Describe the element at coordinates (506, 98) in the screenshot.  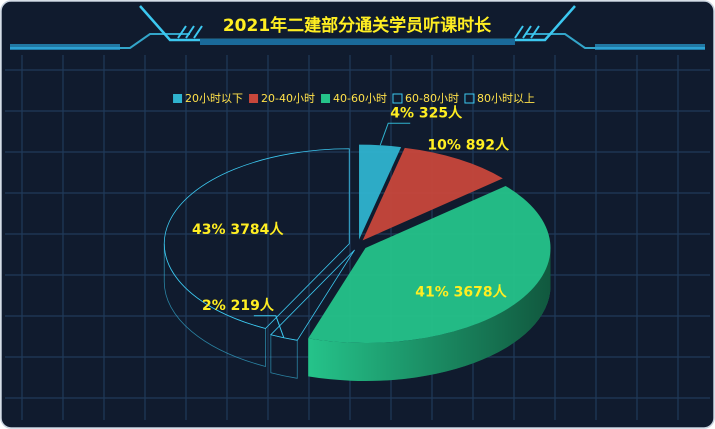
I see `legend-label: 80小时以上` at that location.